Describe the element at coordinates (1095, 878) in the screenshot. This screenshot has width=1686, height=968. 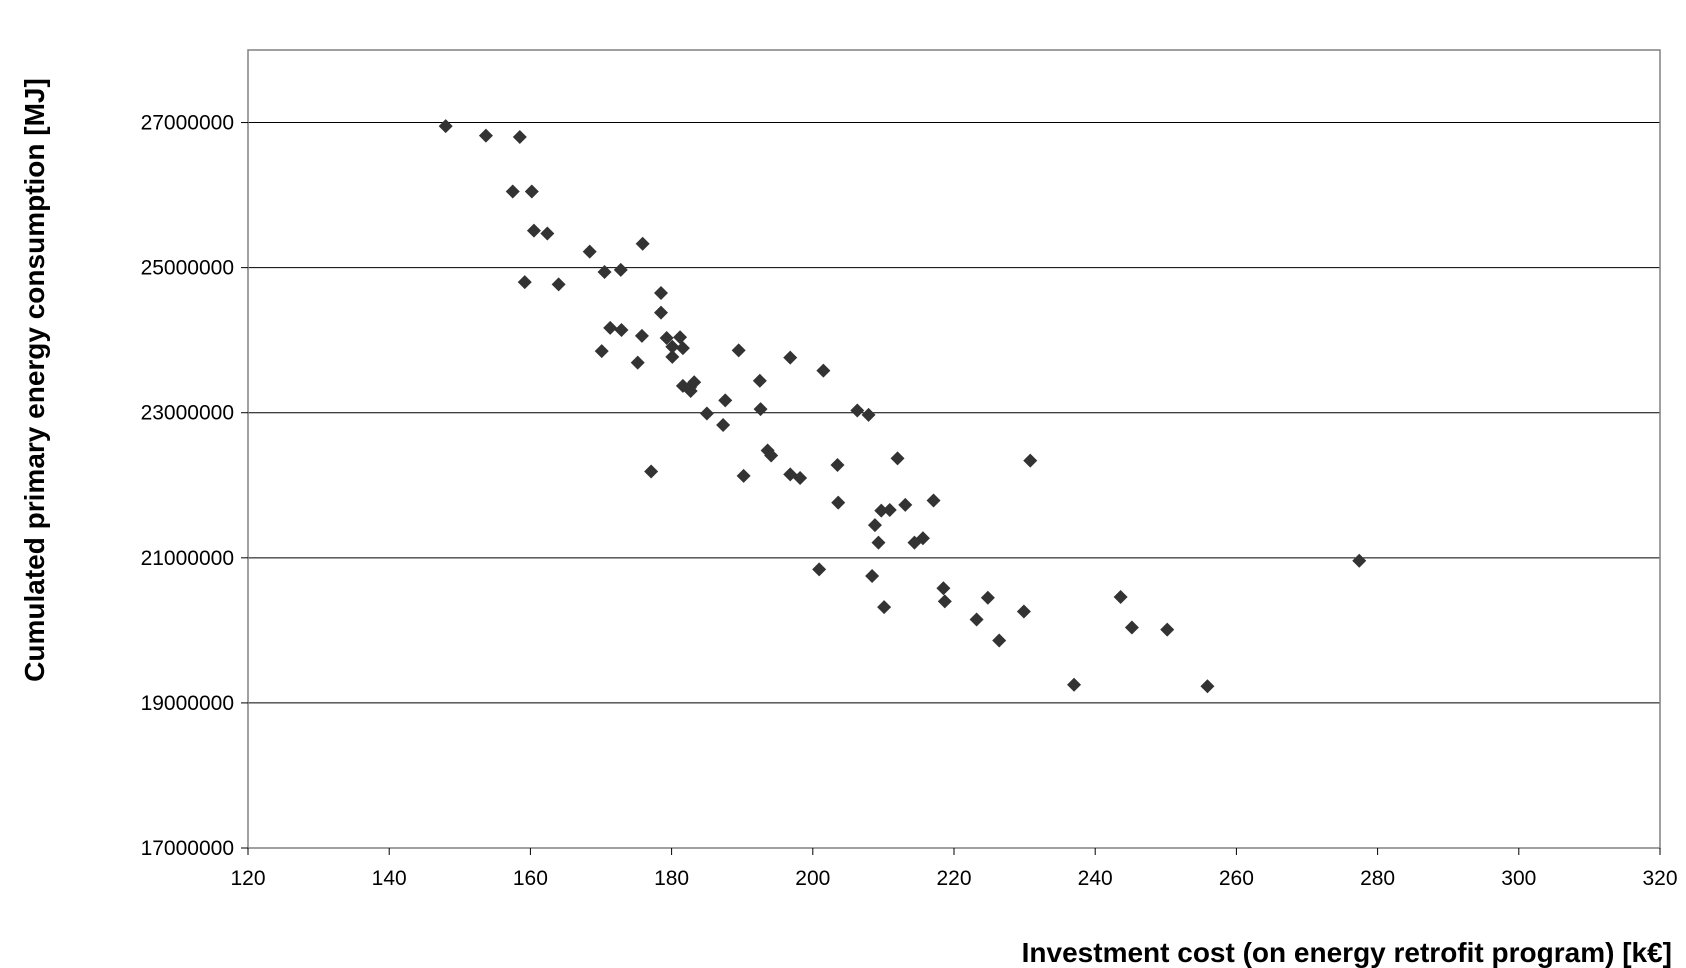
I see `x-tick-label: 240` at that location.